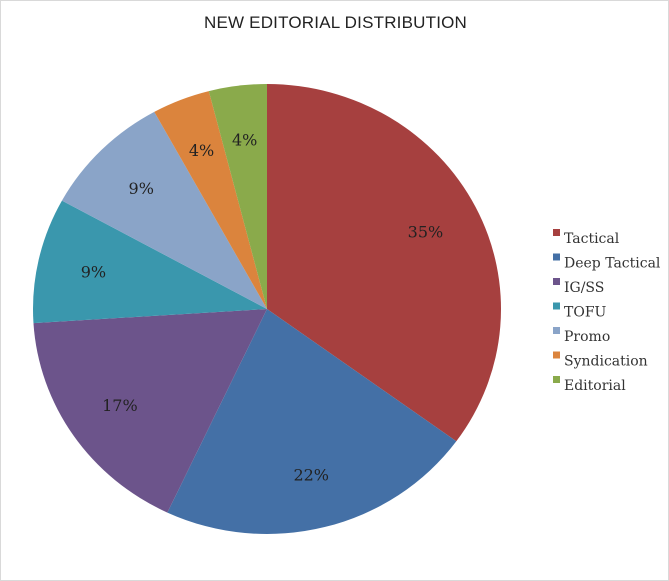 Image resolution: width=669 pixels, height=581 pixels. I want to click on legend-item: Syndication, so click(606, 362).